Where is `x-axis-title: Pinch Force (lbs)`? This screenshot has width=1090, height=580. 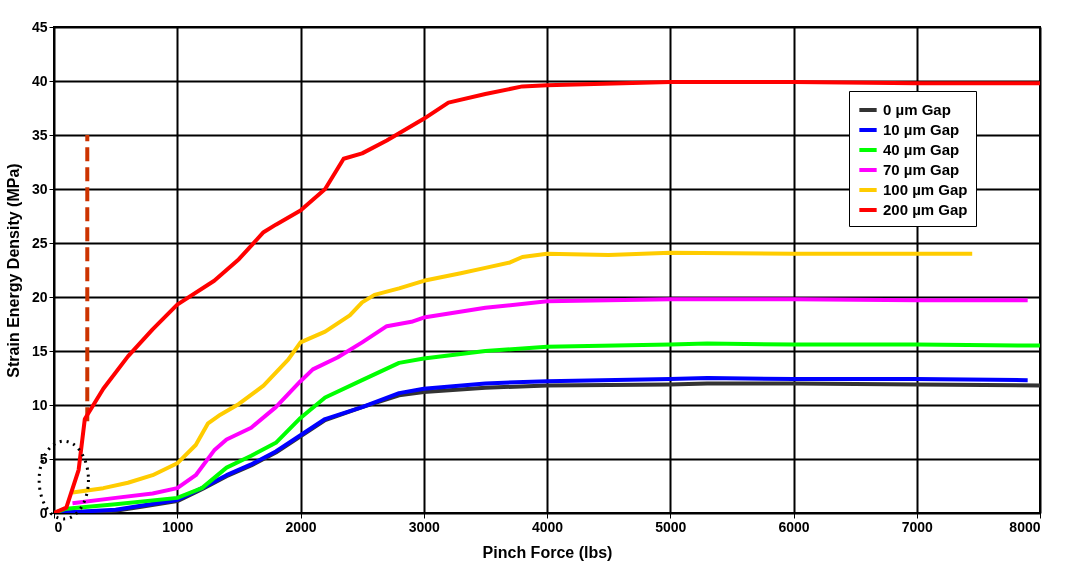 x-axis-title: Pinch Force (lbs) is located at coordinates (547, 552).